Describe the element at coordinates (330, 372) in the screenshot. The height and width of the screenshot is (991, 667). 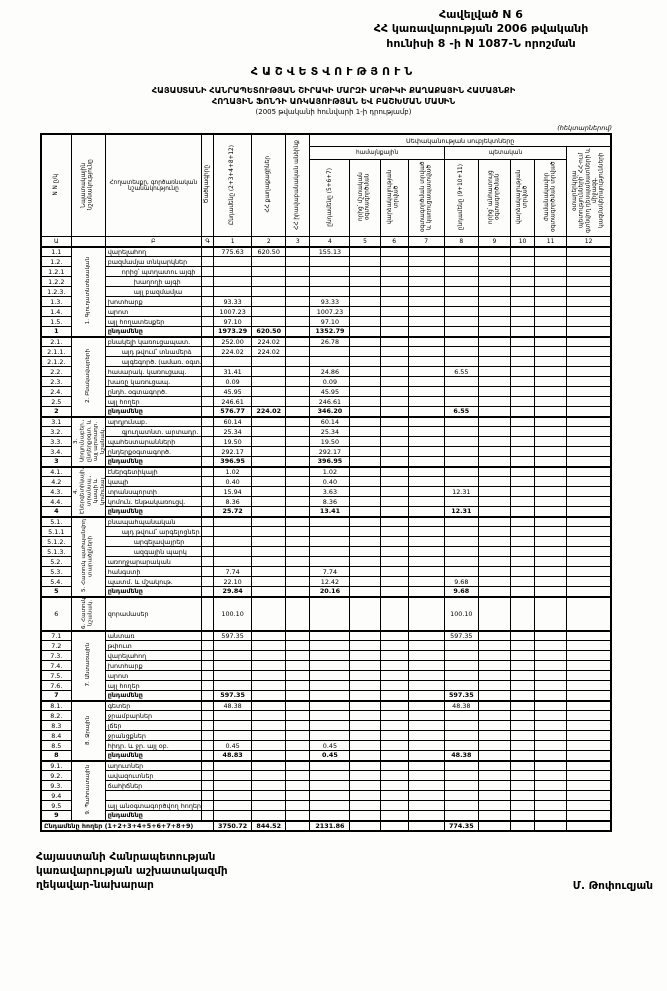
I see `value-cell: 24.86` at that location.